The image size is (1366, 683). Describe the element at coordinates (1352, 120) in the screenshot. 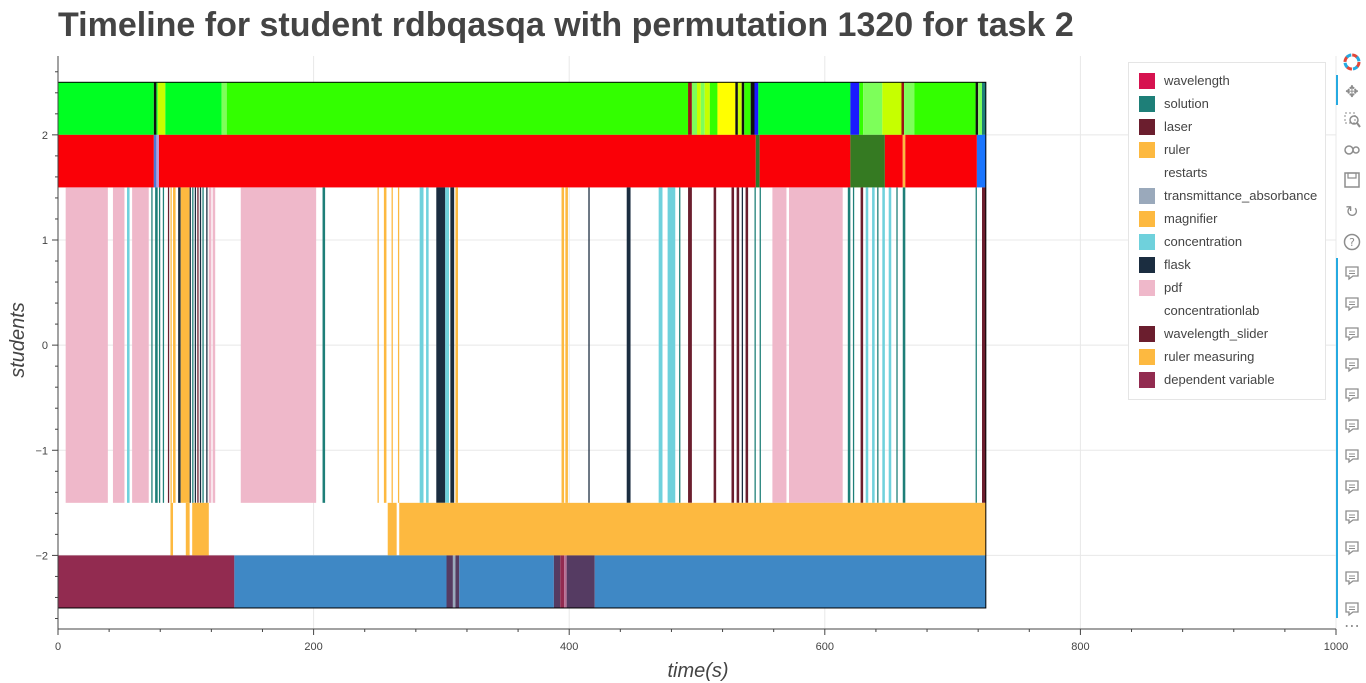

I see `box-zoom-icon` at that location.